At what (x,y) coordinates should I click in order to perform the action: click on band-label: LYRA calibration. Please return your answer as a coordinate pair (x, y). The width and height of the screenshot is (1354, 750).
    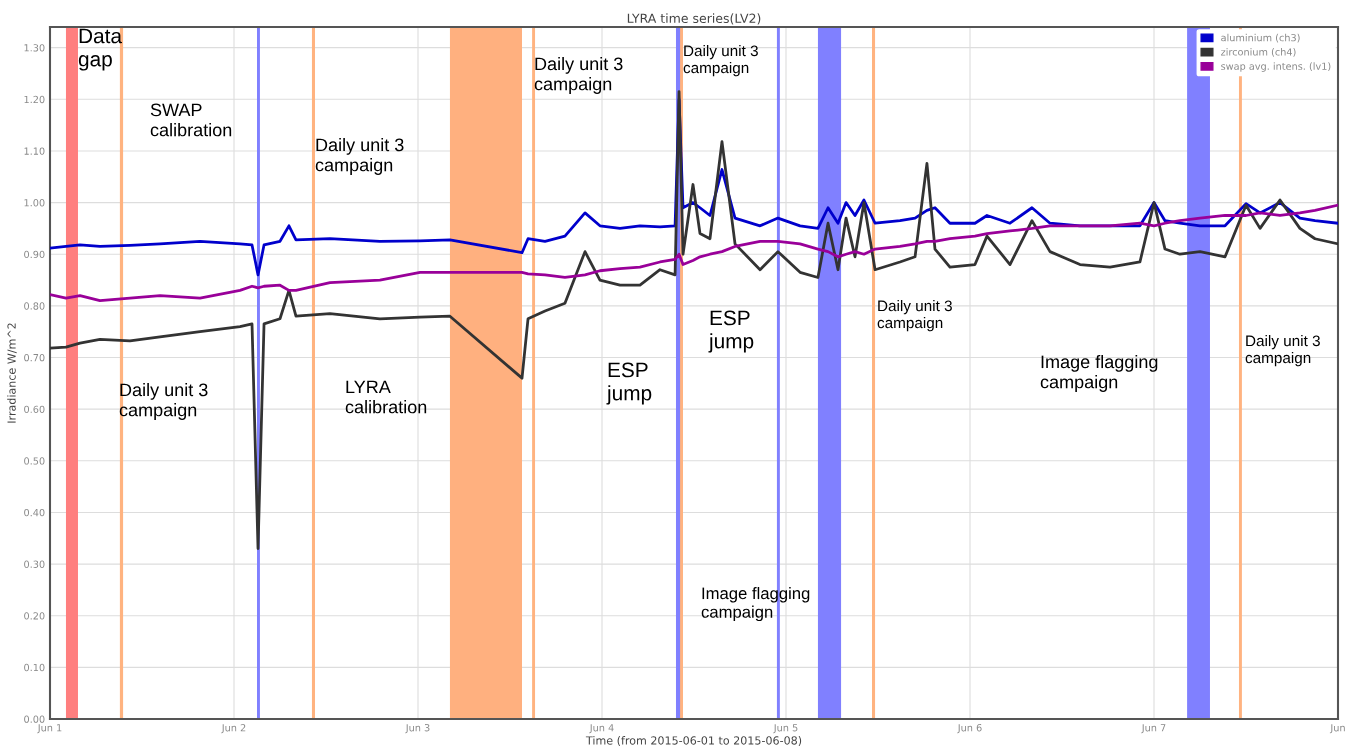
    Looking at the image, I should click on (386, 397).